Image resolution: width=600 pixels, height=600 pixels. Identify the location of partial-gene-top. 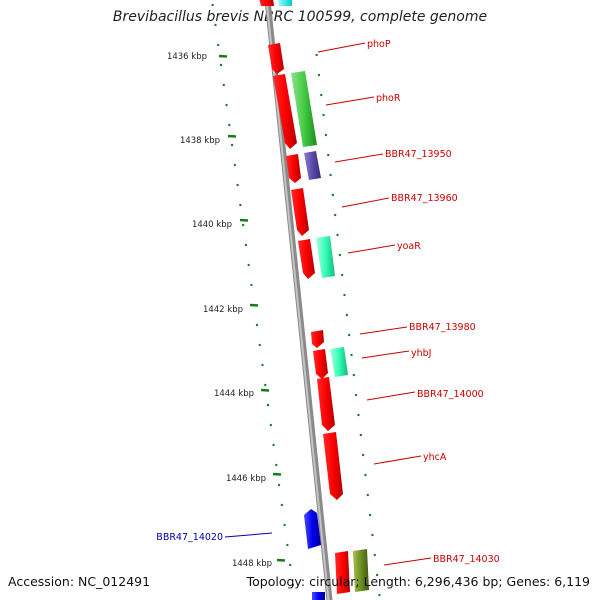
(275, 3).